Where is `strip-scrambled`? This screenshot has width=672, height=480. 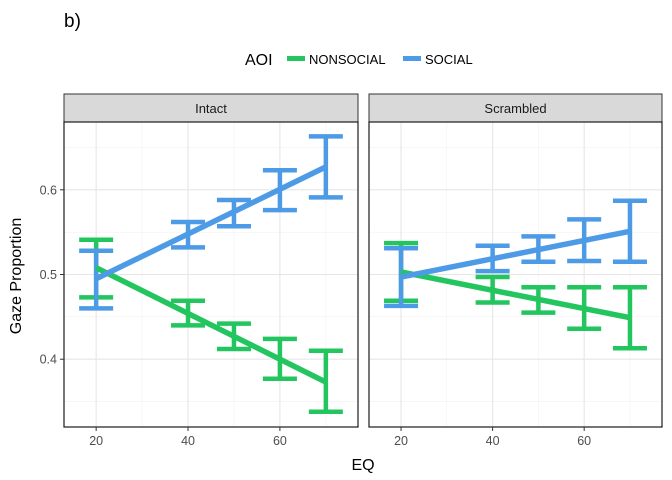
strip-scrambled is located at coordinates (515, 108).